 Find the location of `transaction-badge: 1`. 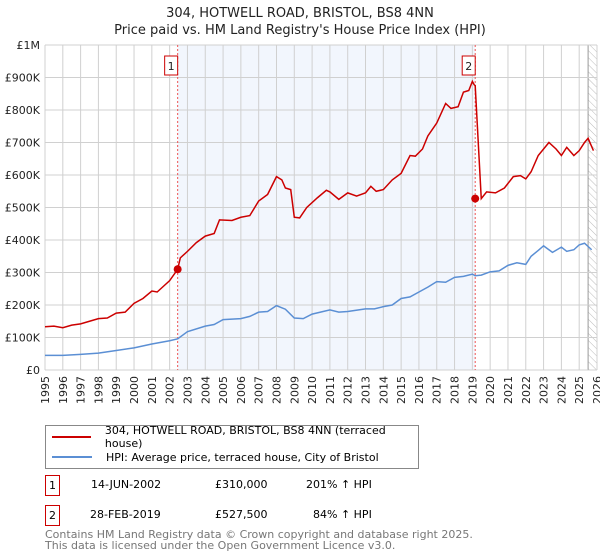

transaction-badge: 1 is located at coordinates (52, 485).